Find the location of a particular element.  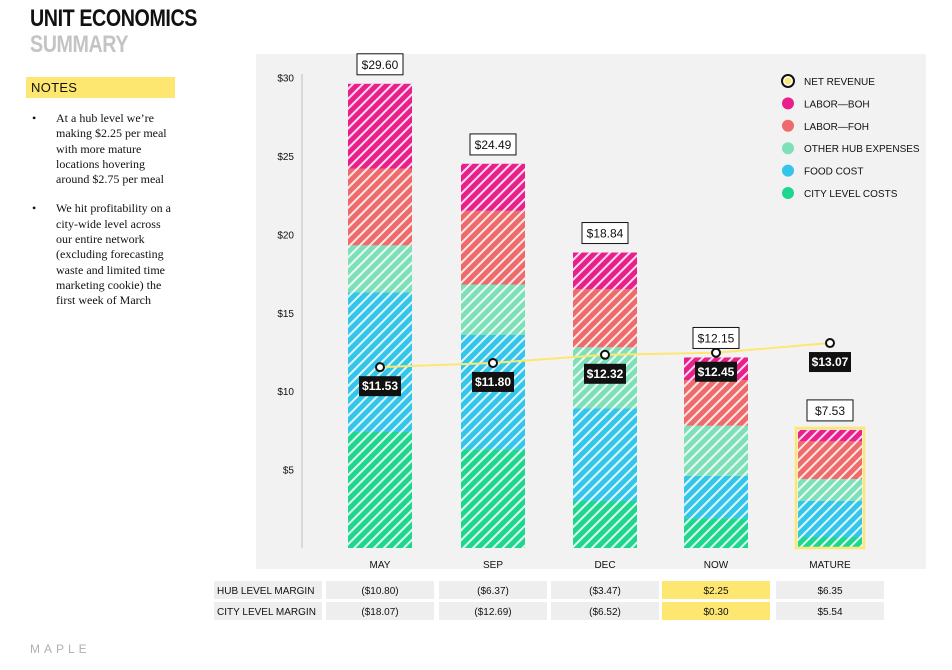

mature-highlight-outline is located at coordinates (830, 488).